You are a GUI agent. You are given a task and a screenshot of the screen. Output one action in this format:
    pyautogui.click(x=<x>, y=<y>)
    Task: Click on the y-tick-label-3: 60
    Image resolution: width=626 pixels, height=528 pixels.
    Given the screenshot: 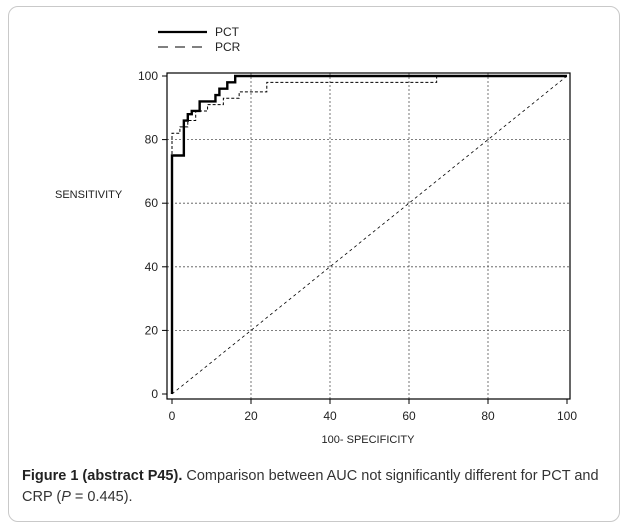 What is the action you would take?
    pyautogui.click(x=152, y=203)
    